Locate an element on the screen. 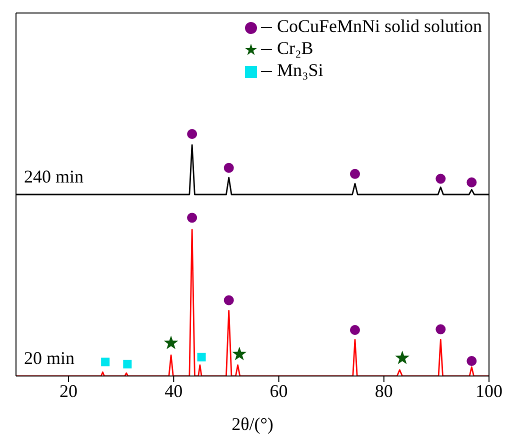 The height and width of the screenshot is (444, 514). x-tick-label: 40 is located at coordinates (173, 390).